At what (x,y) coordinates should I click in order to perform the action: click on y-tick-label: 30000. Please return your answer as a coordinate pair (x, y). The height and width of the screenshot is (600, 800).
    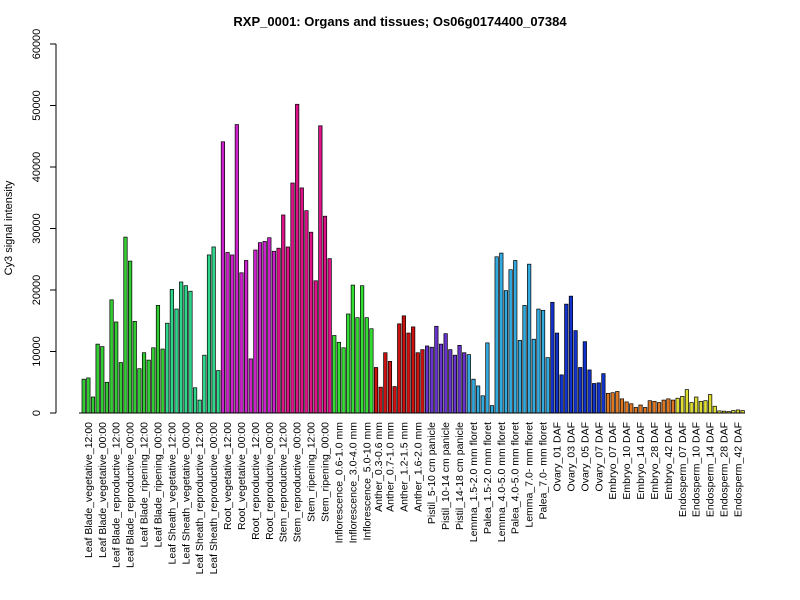
    Looking at the image, I should click on (37, 228).